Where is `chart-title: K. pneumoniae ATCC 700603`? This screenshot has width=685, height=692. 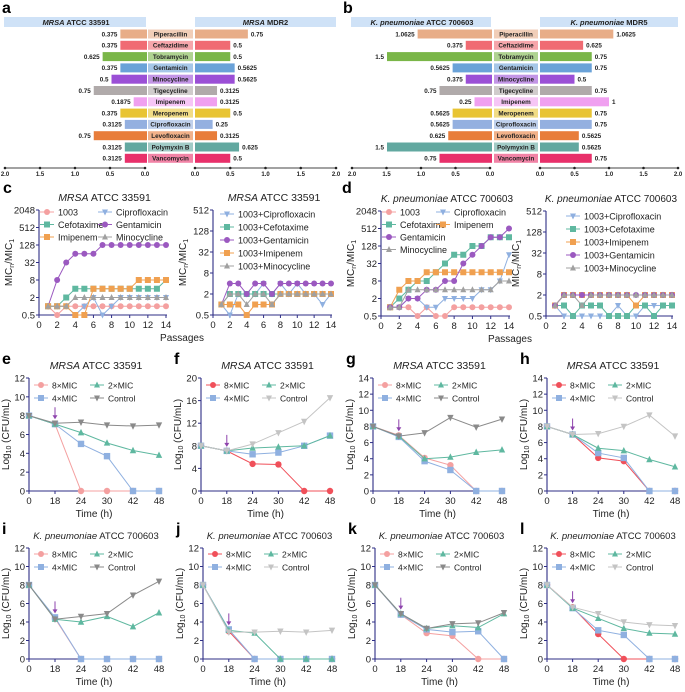 chart-title: K. pneumoniae ATCC 700603 is located at coordinates (442, 536).